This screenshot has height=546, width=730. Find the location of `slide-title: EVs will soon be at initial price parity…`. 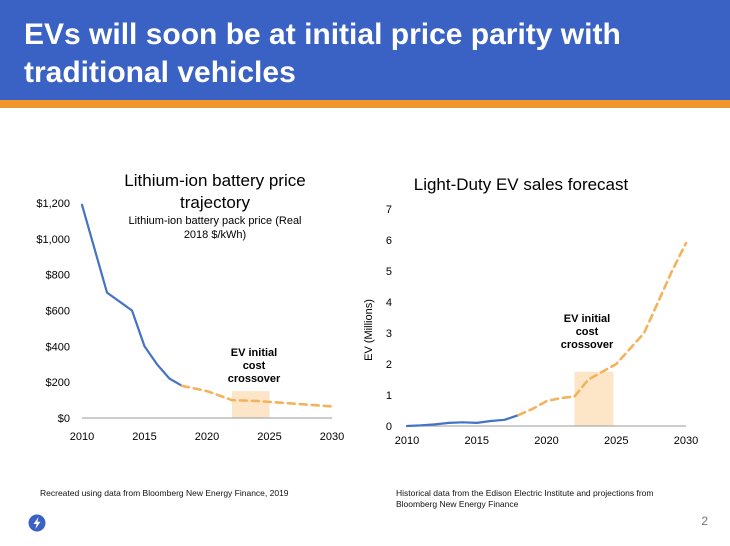

slide-title: EVs will soon be at initial price parity… is located at coordinates (322, 53).